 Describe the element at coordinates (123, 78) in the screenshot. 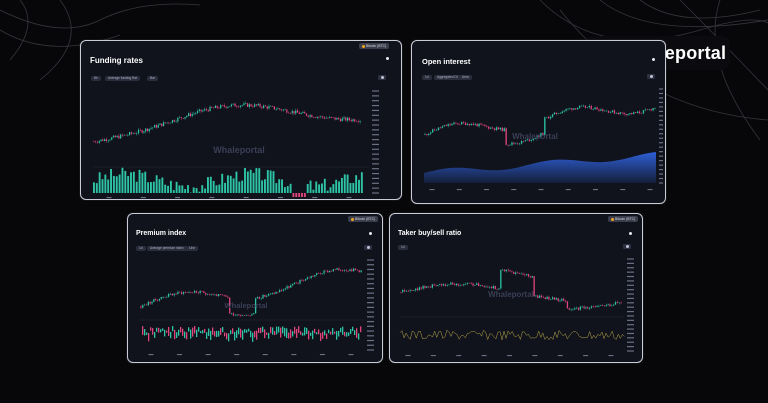

I see `metric-select: Average funding Rat` at that location.